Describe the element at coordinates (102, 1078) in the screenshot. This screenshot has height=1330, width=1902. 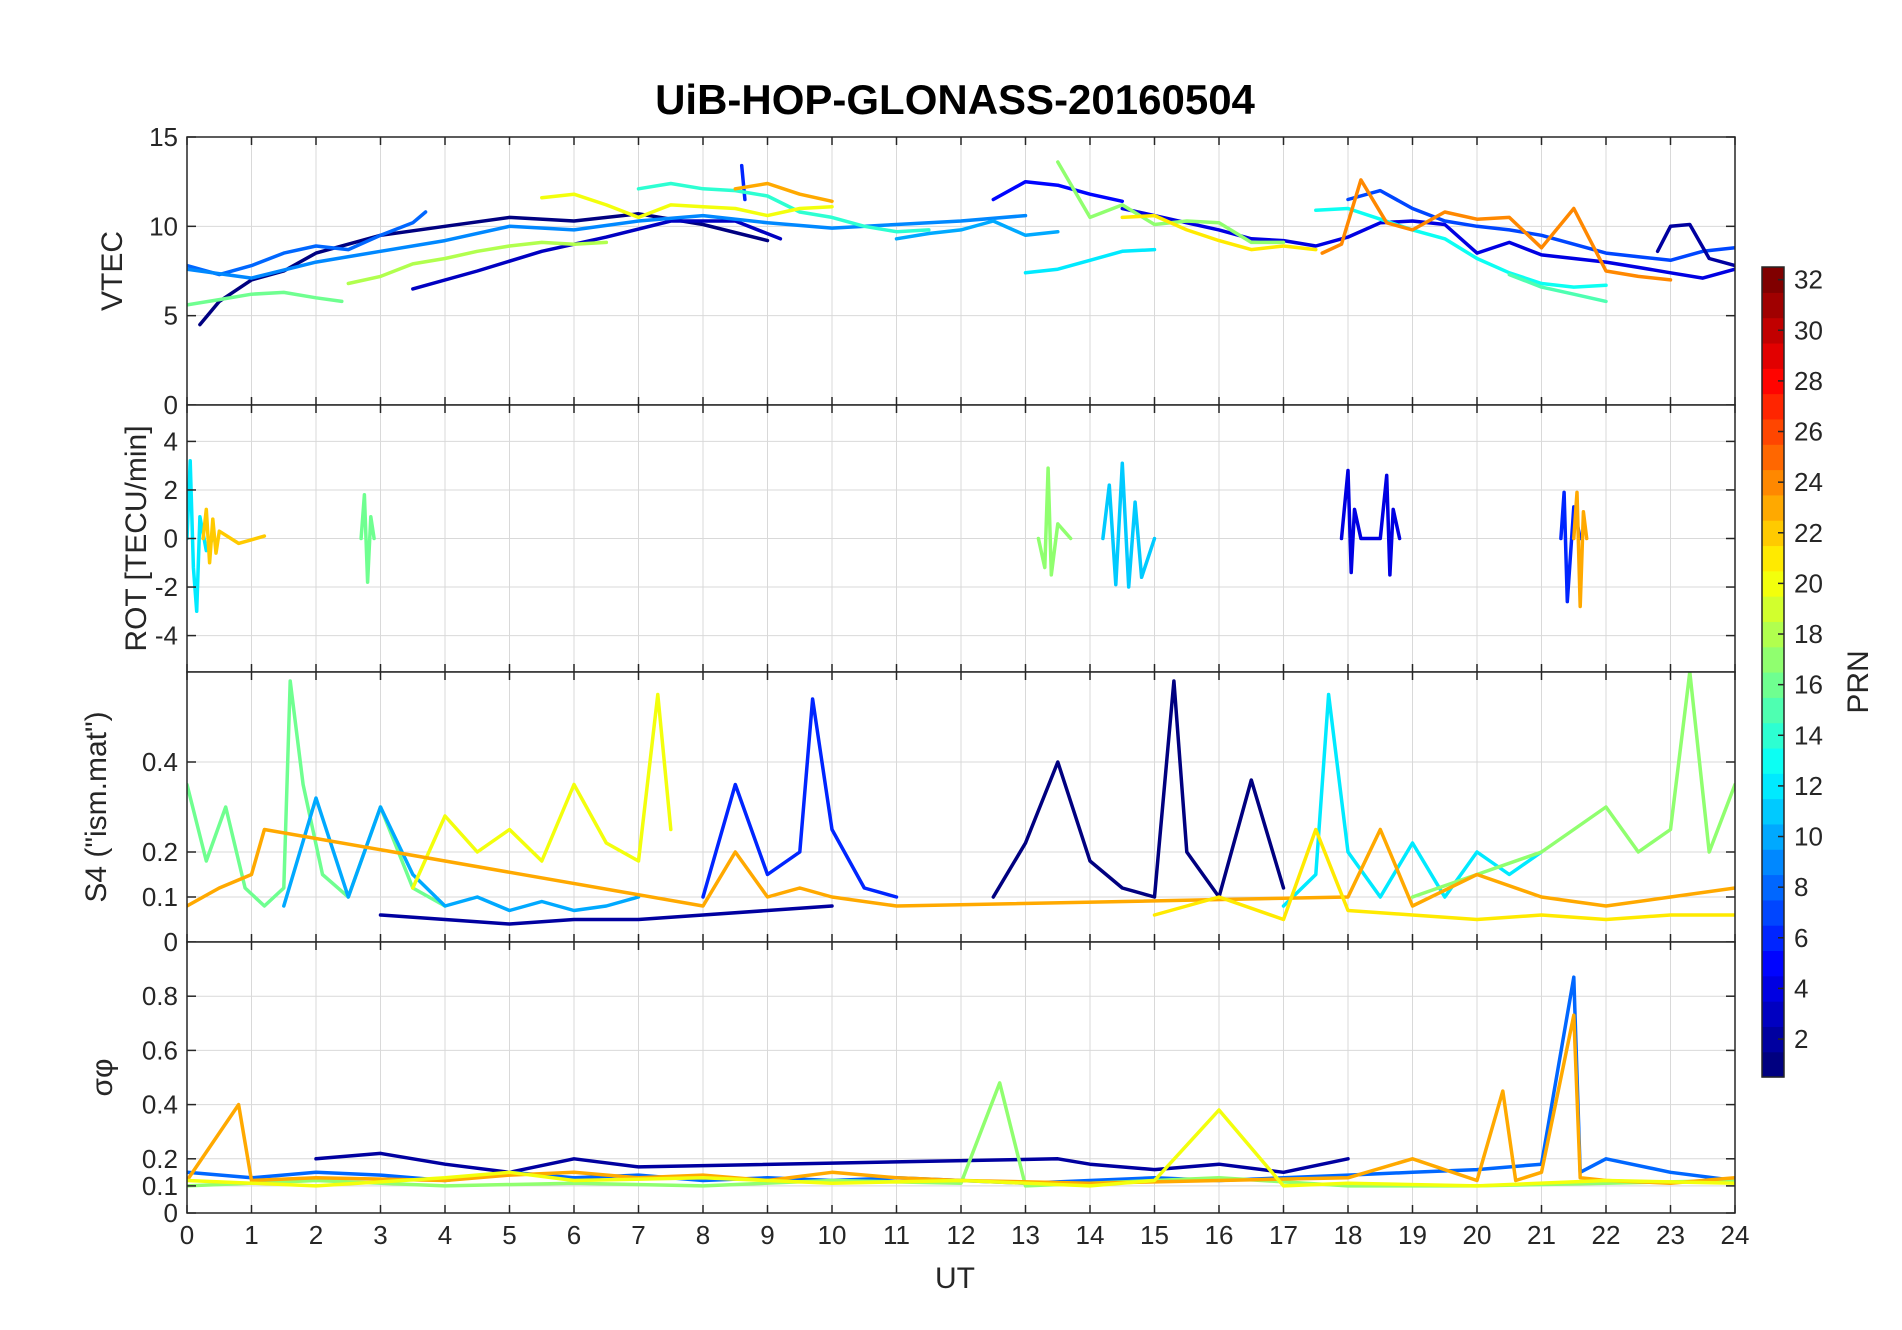
I see `y-axis-label-sigma_phi: σφ` at that location.